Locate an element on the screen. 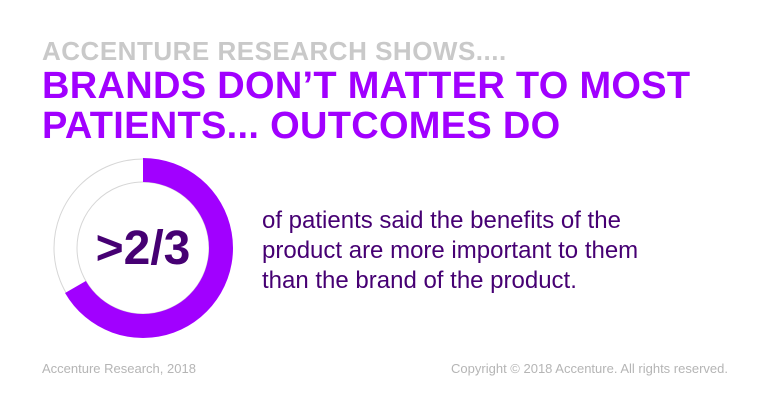 The width and height of the screenshot is (770, 402). stat-value: >2/3 is located at coordinates (143, 248).